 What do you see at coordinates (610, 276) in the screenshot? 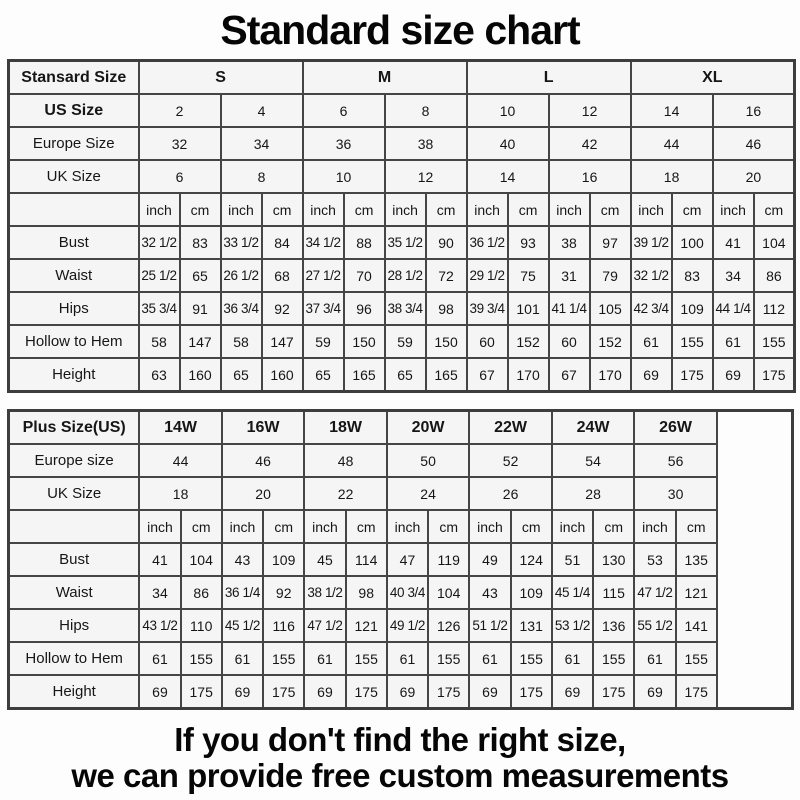
I see `measure-value-cell: 79` at bounding box center [610, 276].